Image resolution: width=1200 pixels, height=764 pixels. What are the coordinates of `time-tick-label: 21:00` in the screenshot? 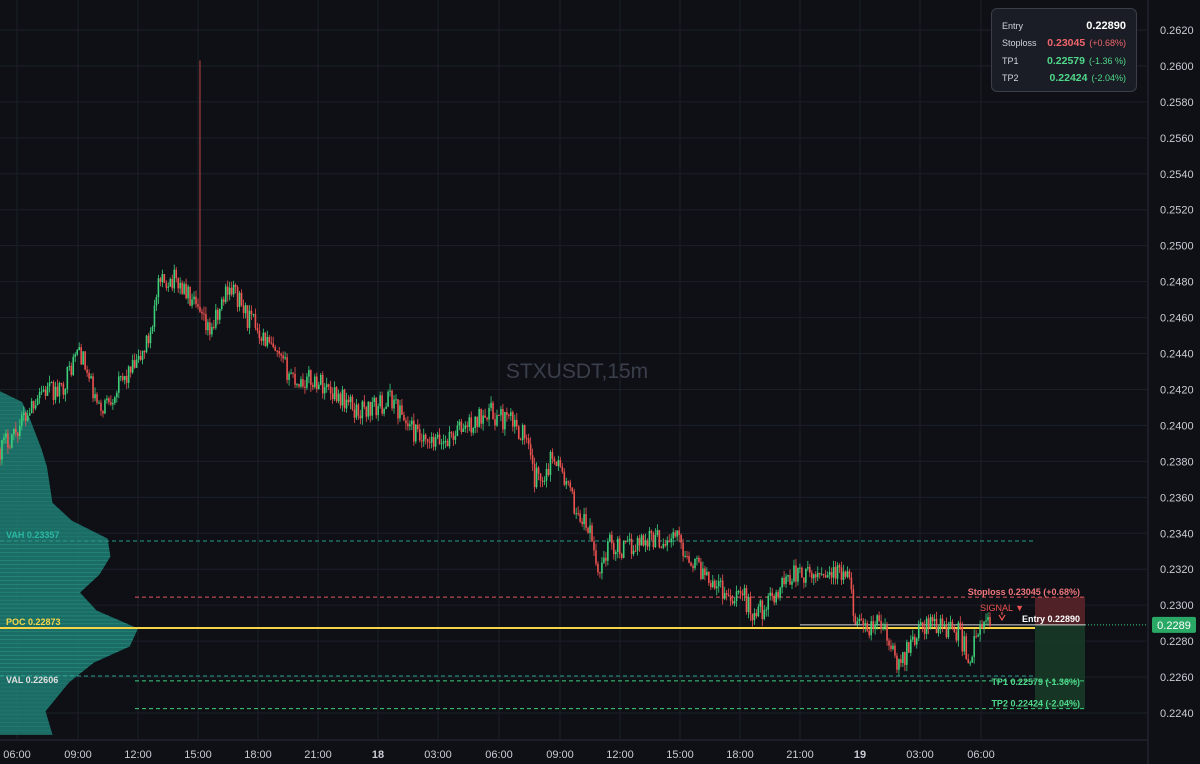 It's located at (318, 755).